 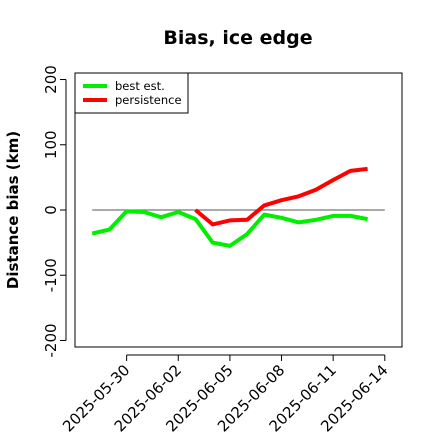 I want to click on y-tick-label: 0, so click(x=51, y=210).